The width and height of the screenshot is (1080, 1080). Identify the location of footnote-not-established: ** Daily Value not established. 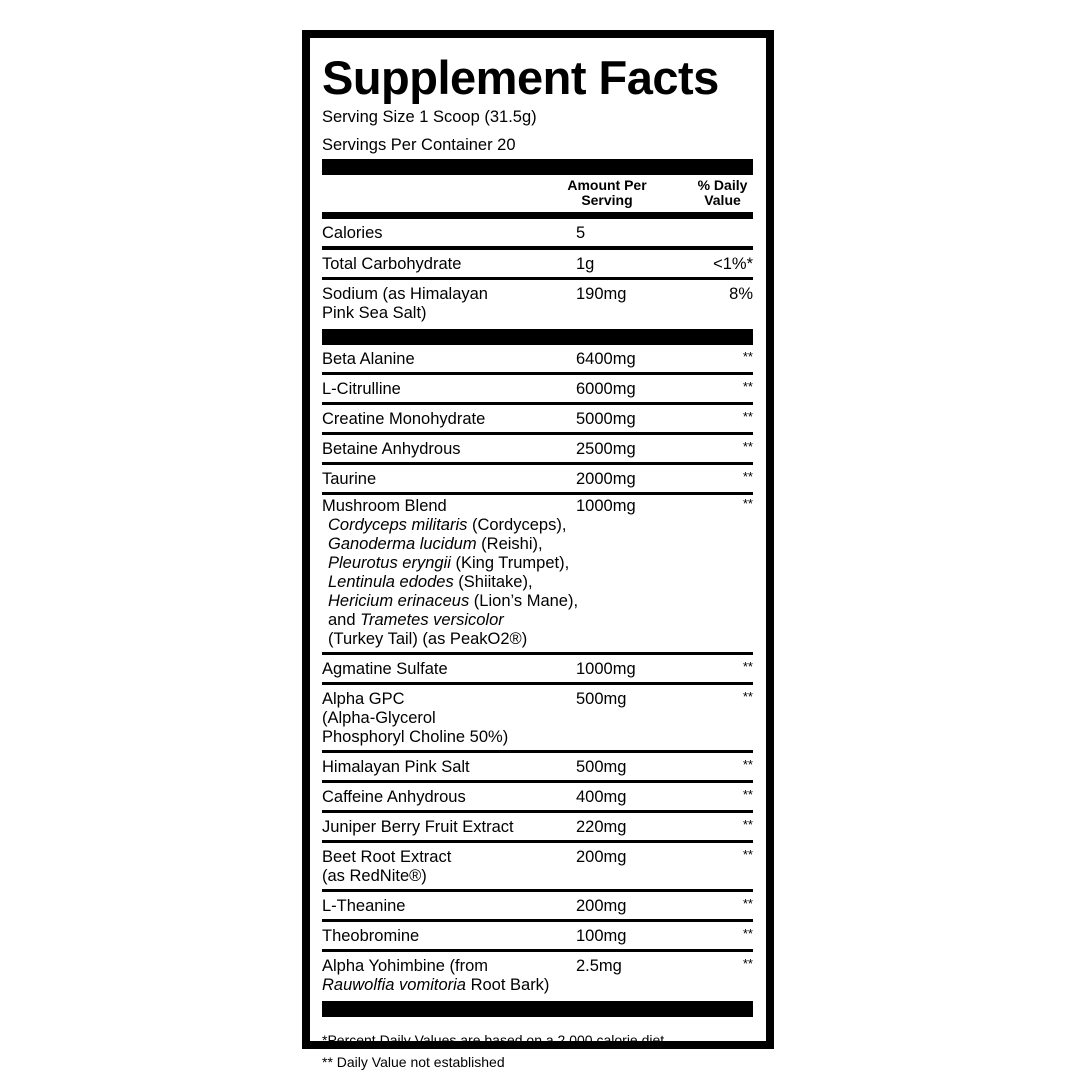
(413, 1062).